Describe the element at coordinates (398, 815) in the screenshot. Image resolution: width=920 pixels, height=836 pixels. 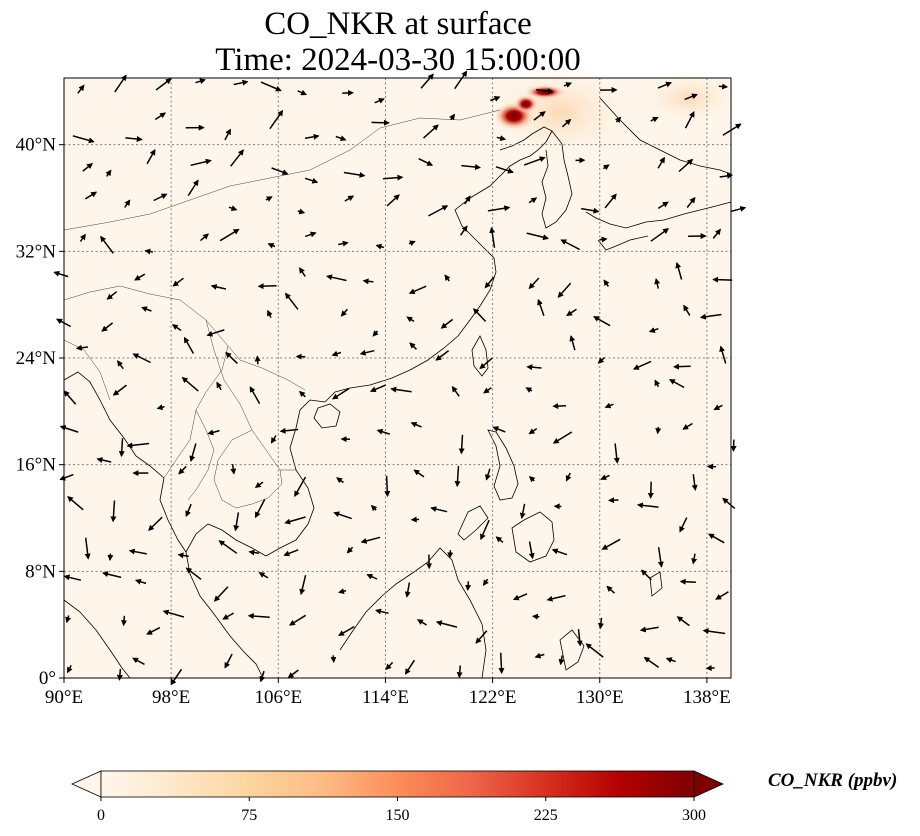
I see `colorbar-tick-label: 150` at that location.